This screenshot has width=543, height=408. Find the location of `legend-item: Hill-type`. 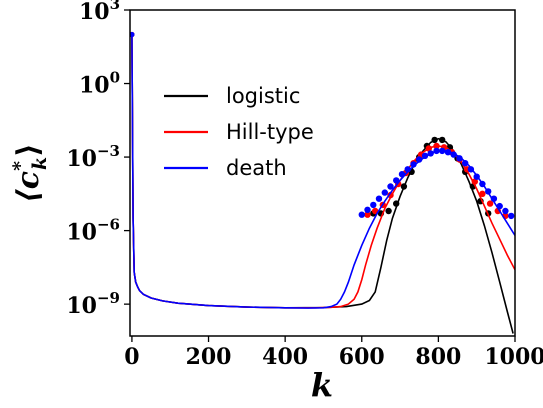

legend-item: Hill-type is located at coordinates (239, 132).